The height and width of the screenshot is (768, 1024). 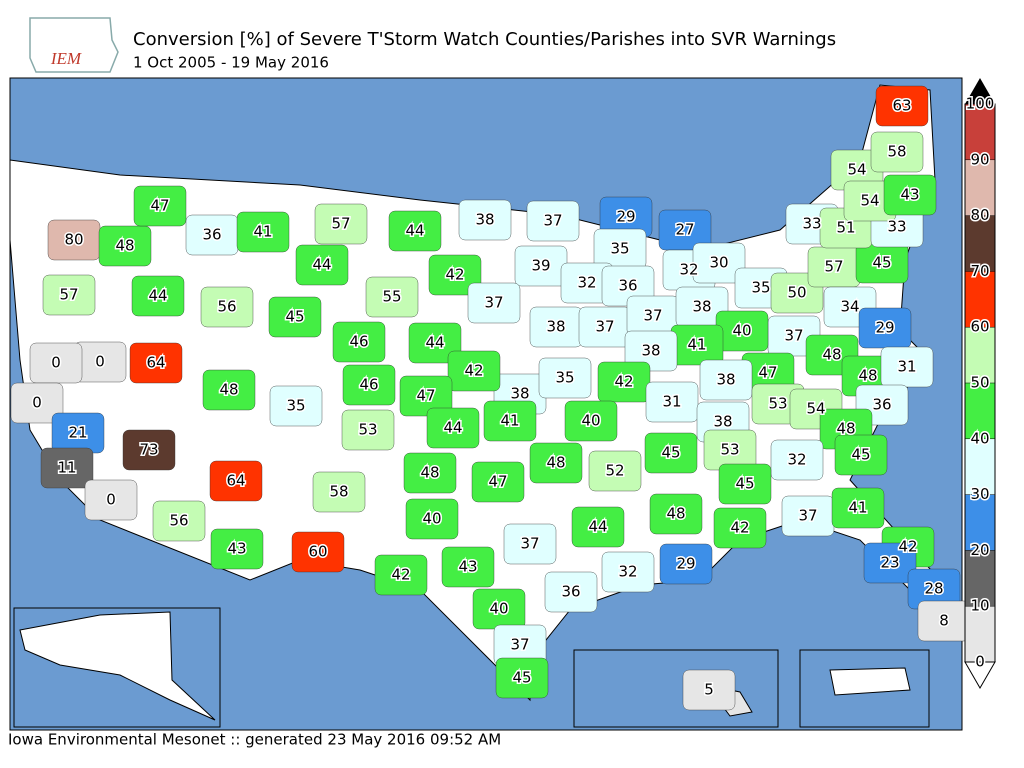 I want to click on colorbar-tick-label: 90, so click(x=979, y=159).